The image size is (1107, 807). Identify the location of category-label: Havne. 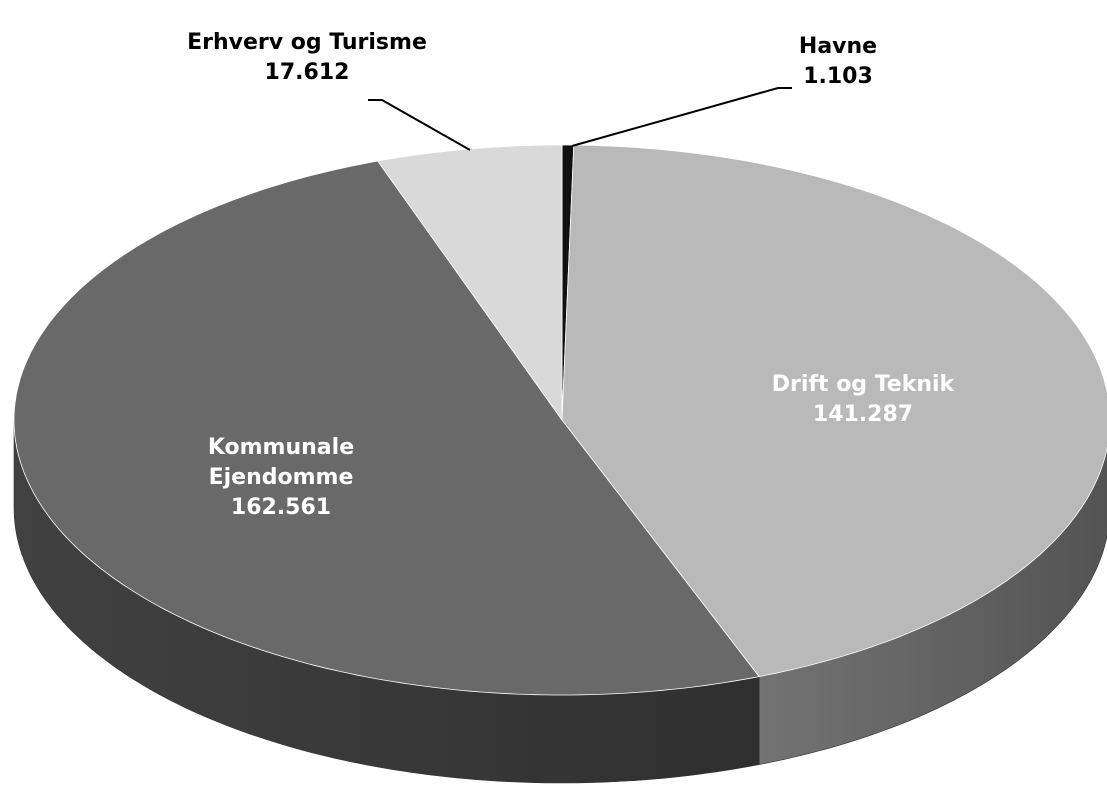
(838, 46).